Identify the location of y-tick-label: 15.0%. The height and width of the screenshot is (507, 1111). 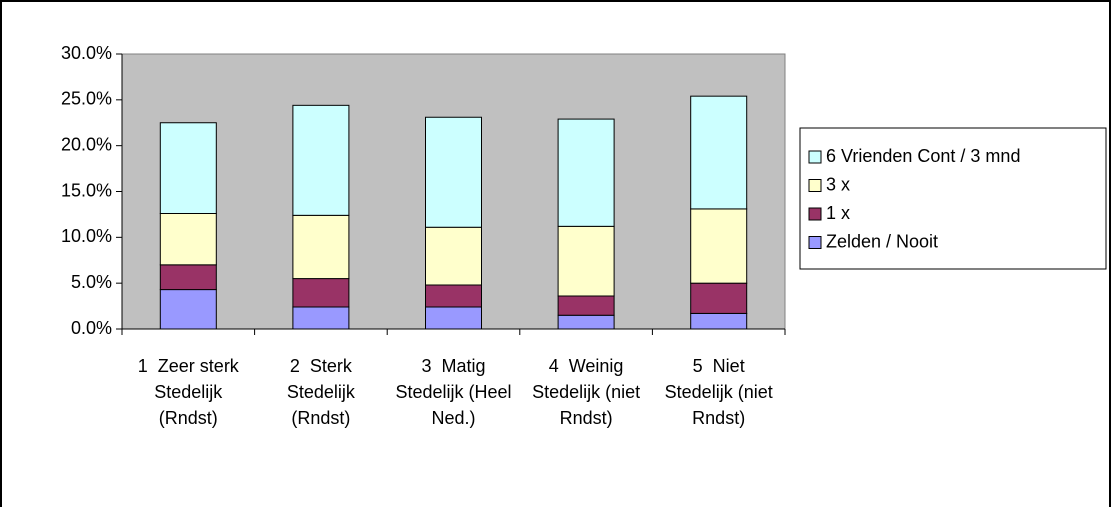
(86, 190).